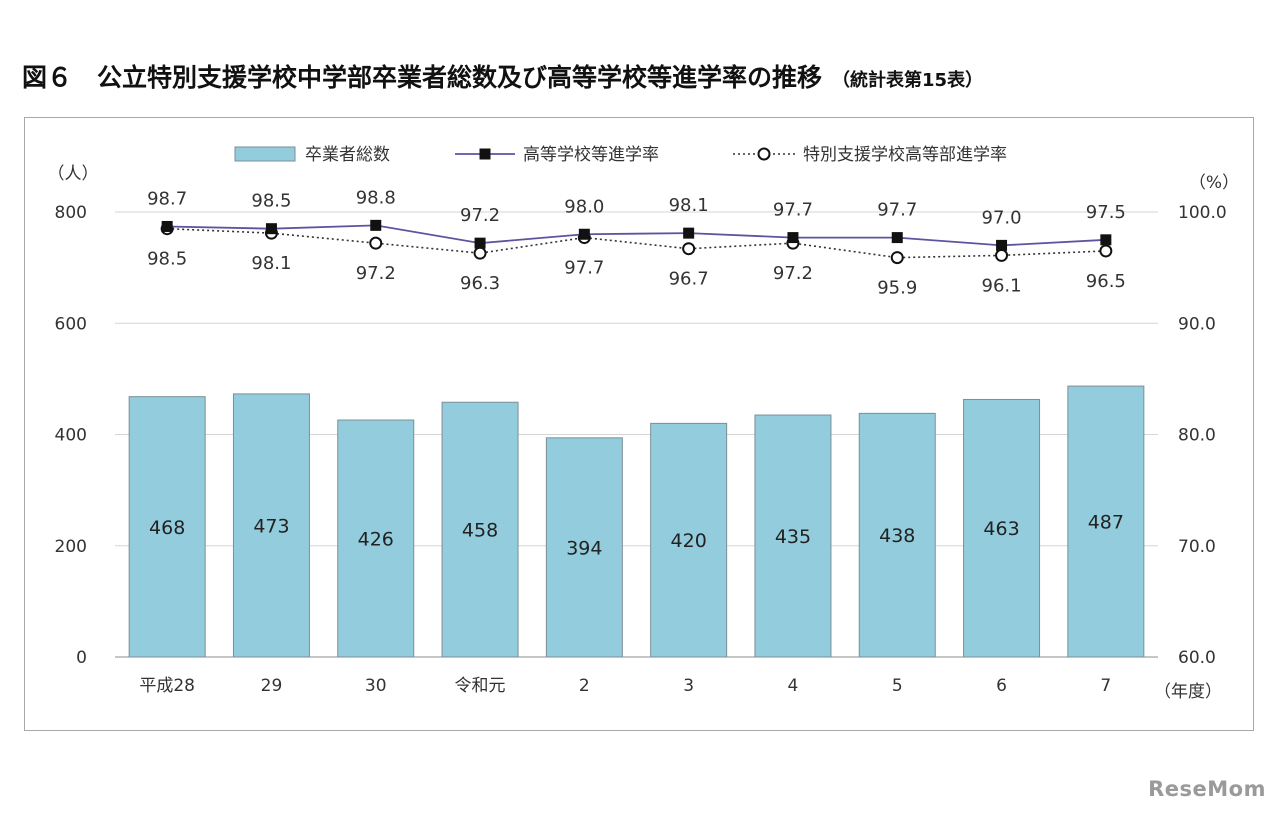 Image resolution: width=1280 pixels, height=813 pixels. I want to click on line-value-label: 96.7, so click(689, 279).